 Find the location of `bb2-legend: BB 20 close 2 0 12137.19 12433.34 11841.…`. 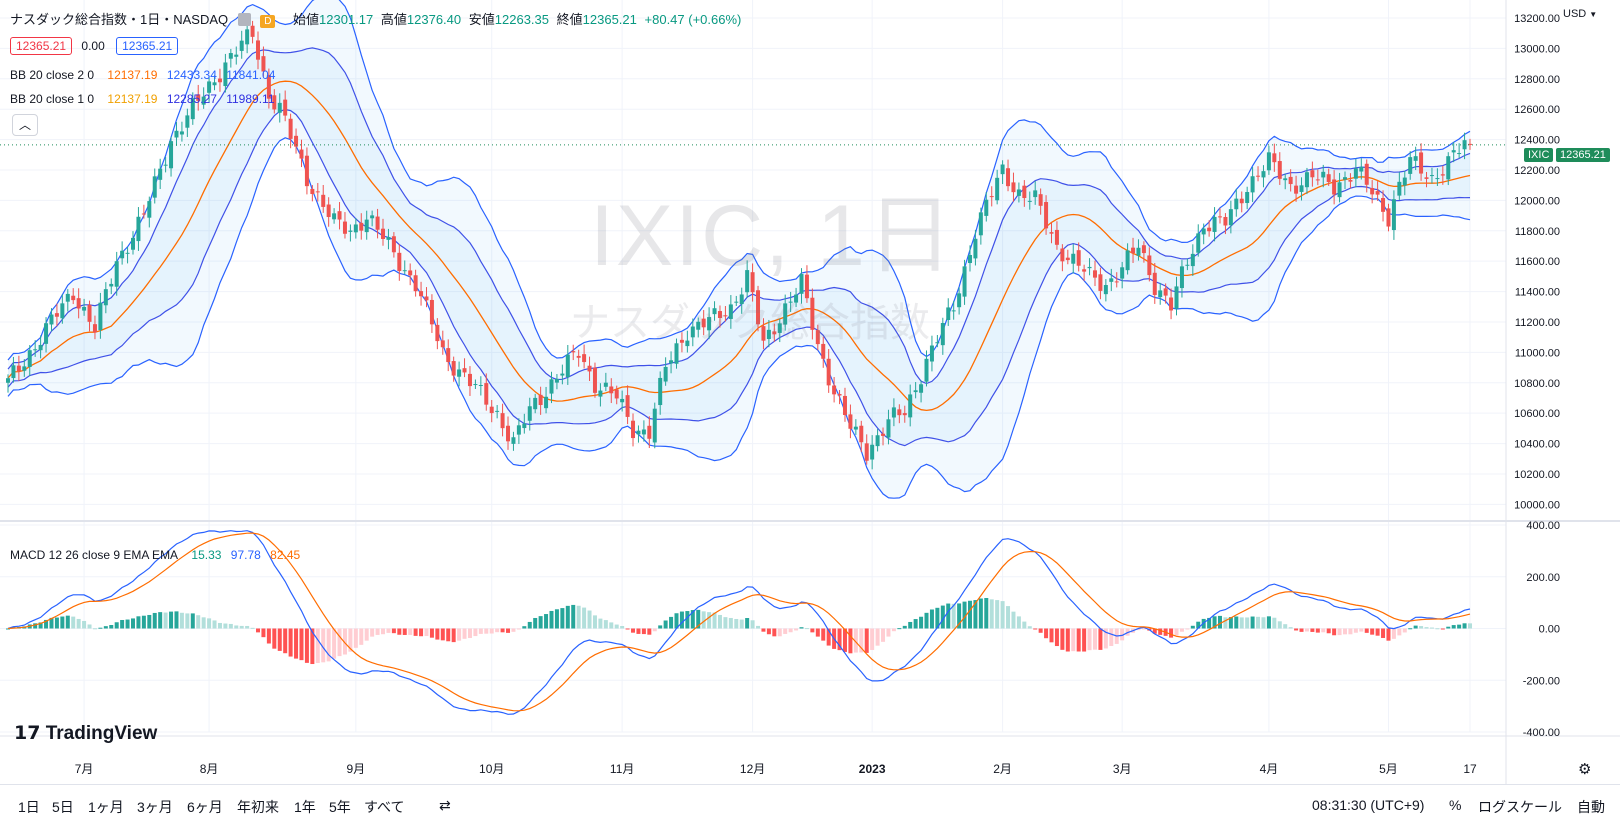

bb2-legend: BB 20 close 2 0 12137.19 12433.34 11841.… is located at coordinates (142, 75).